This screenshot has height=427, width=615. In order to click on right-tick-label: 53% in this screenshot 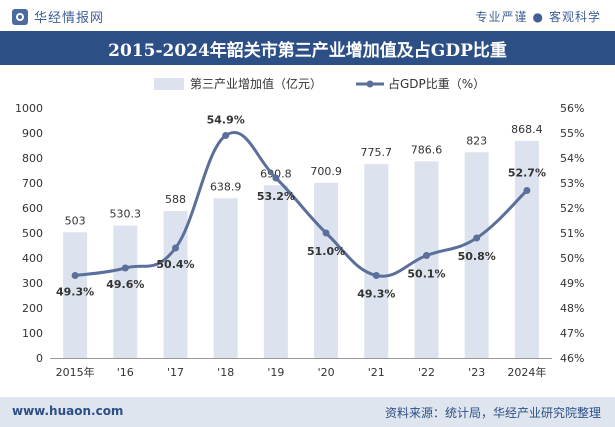, I will do `click(572, 183)`.